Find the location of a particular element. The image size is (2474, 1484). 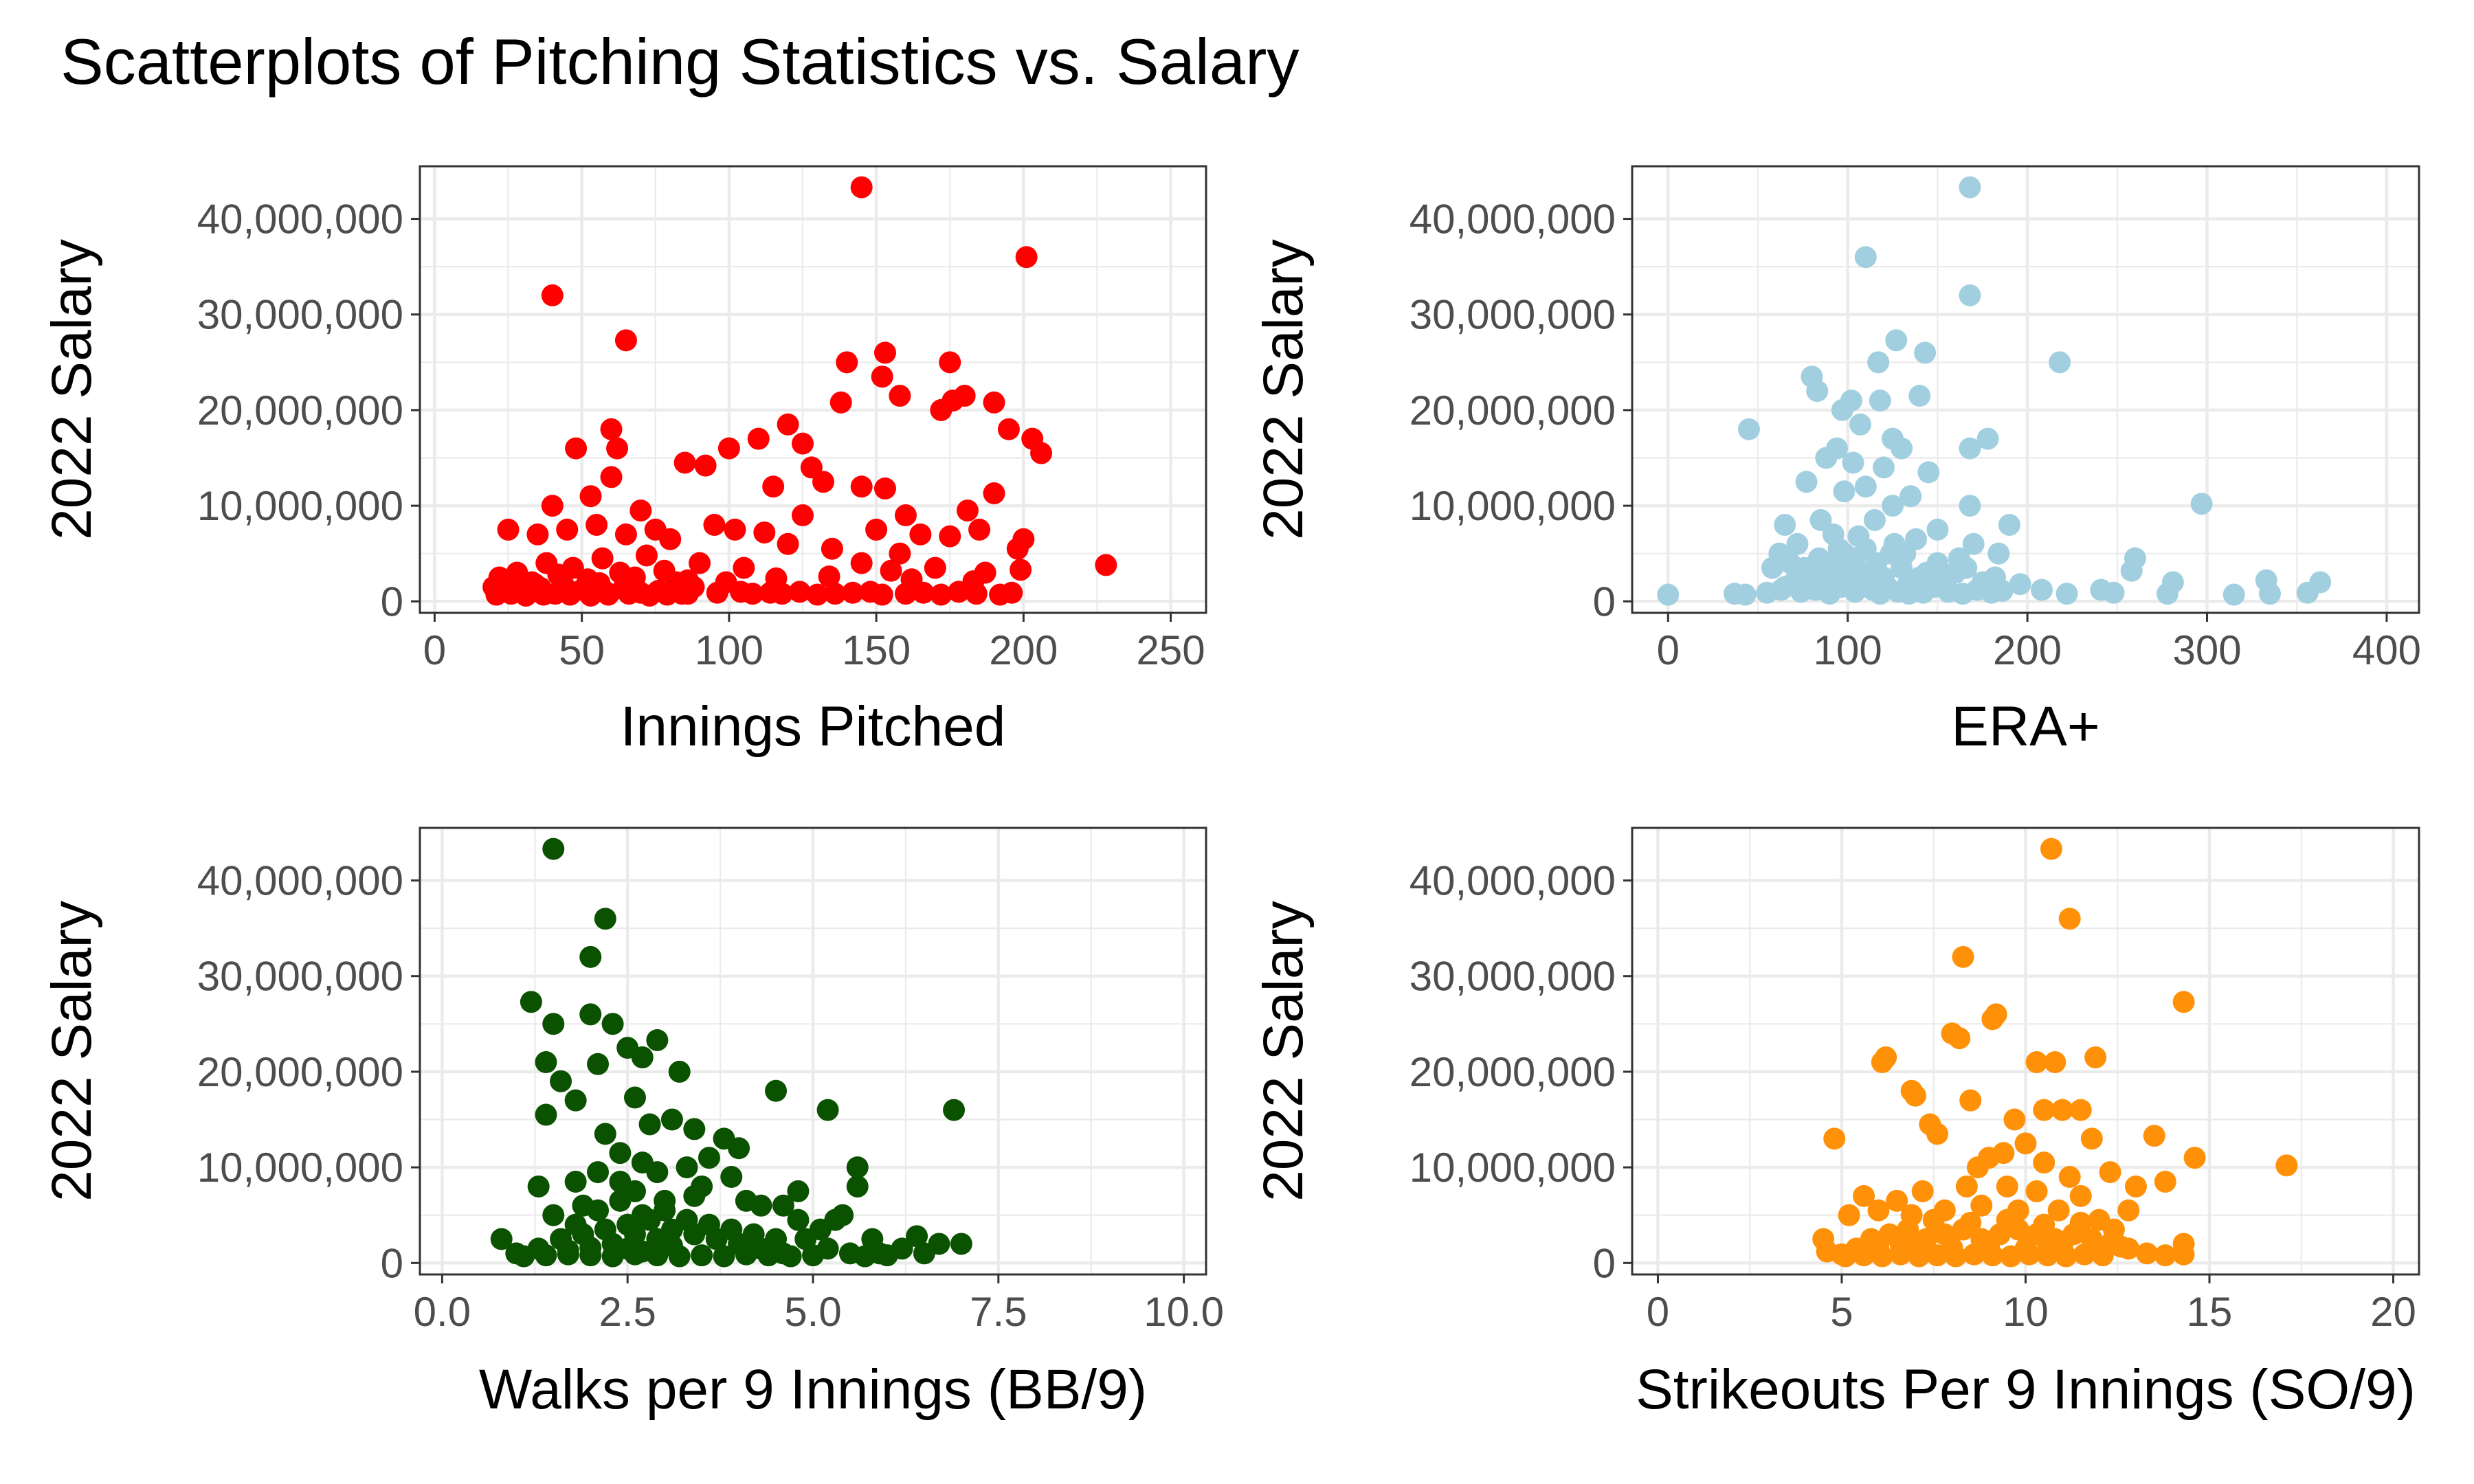

gridlines is located at coordinates (2025, 1051).